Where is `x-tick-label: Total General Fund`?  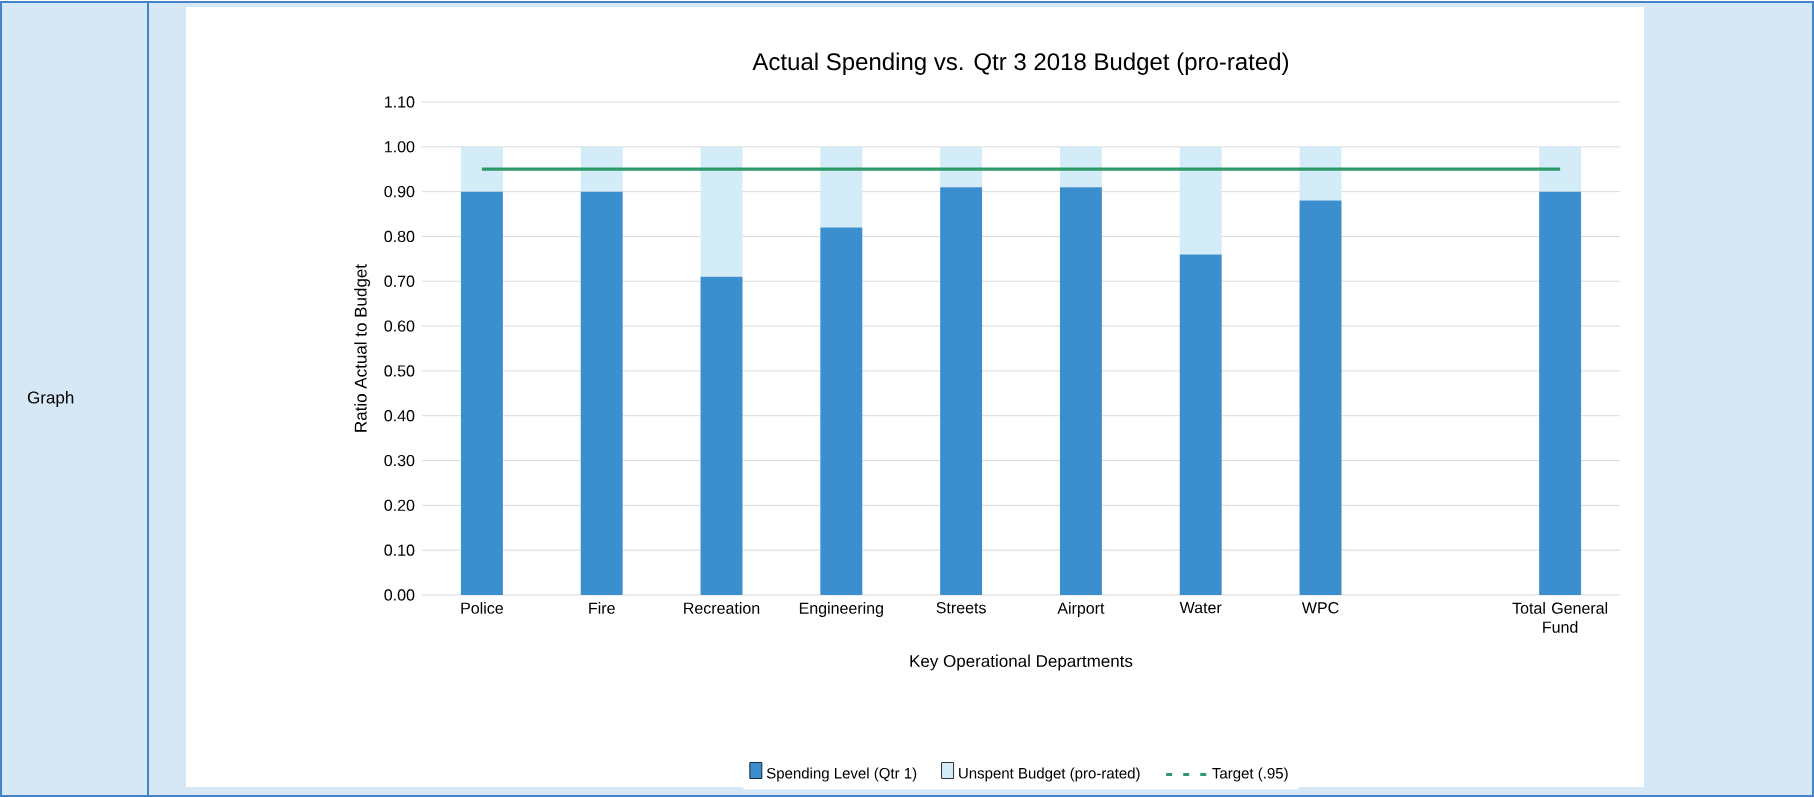 x-tick-label: Total General Fund is located at coordinates (1560, 617).